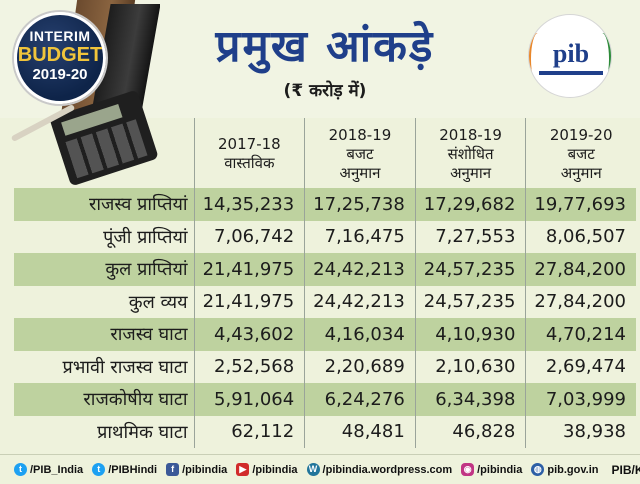  I want to click on col-header: 2018-19 संशोधित अनुमान, so click(470, 153).